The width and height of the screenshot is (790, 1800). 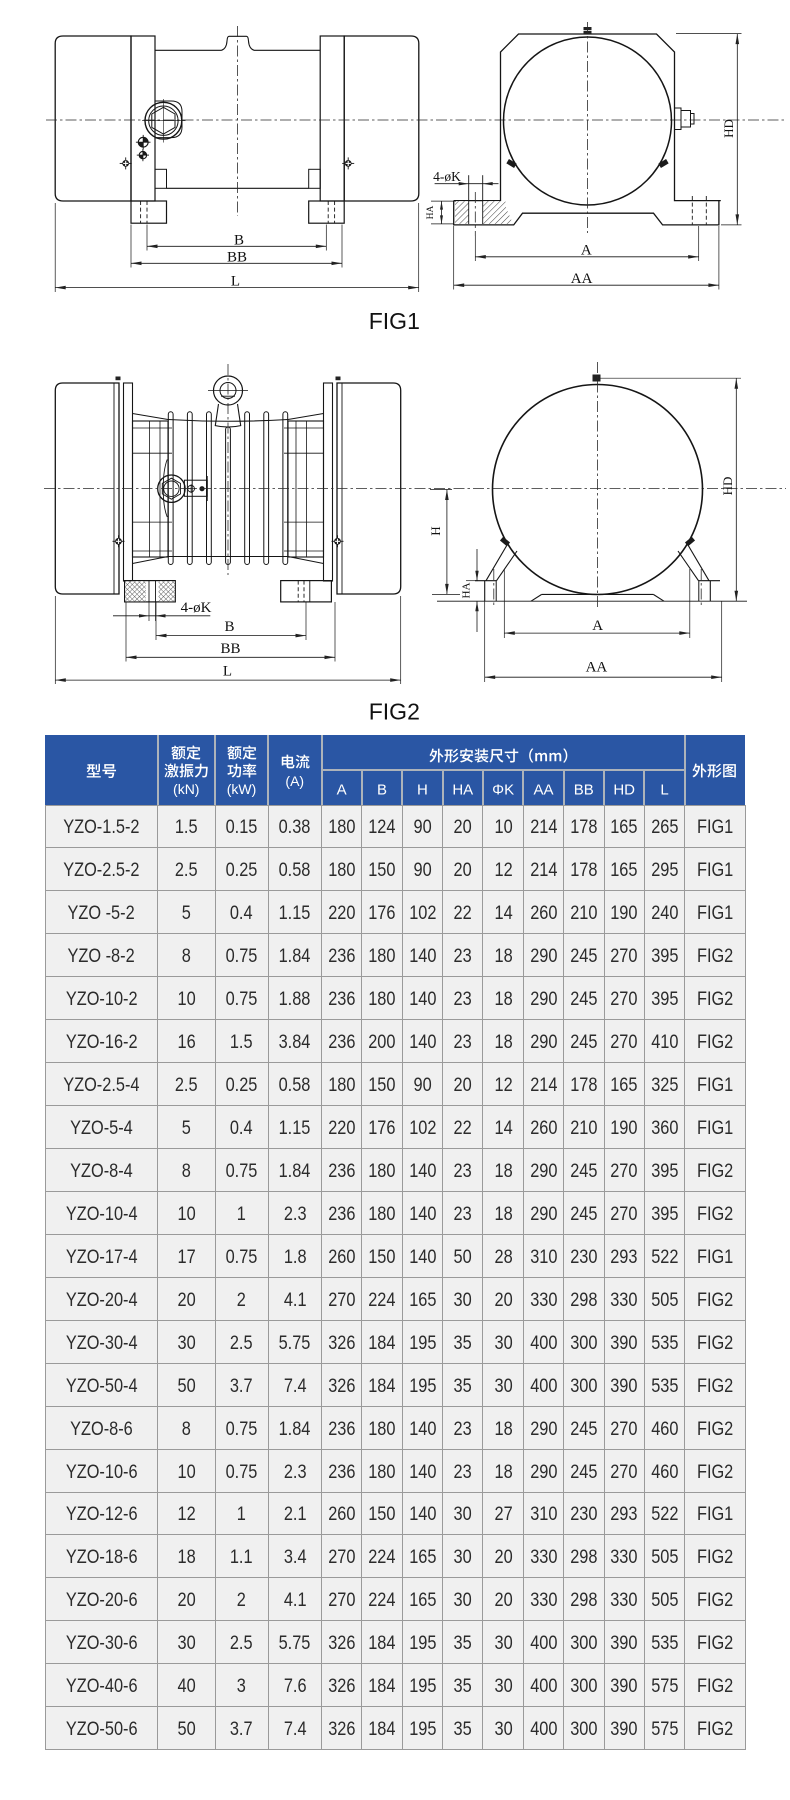 I want to click on svg-text: FIG2, so click(x=394, y=711).